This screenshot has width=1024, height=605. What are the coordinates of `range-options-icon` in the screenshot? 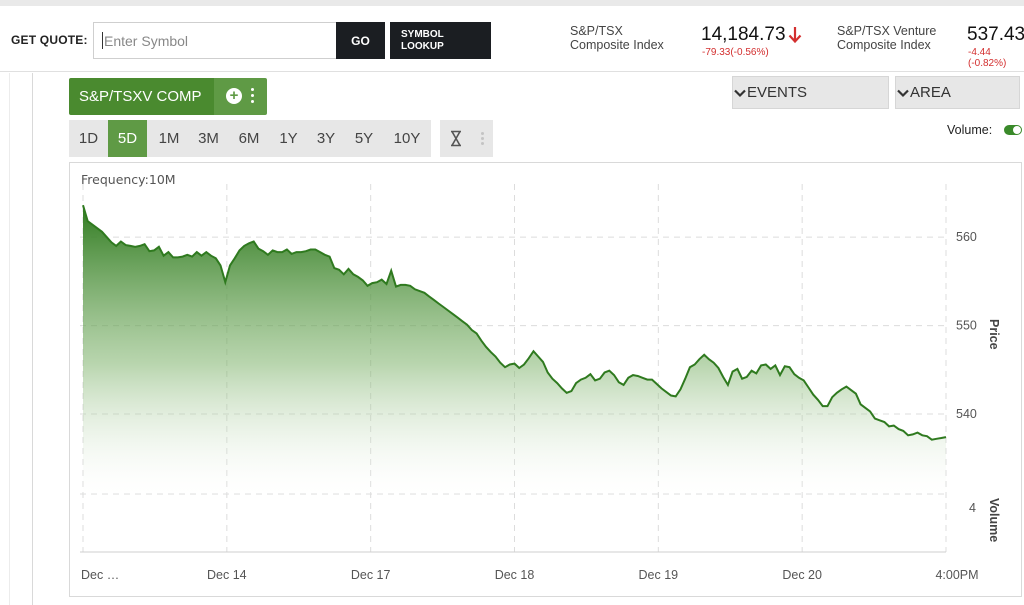 It's located at (482, 139).